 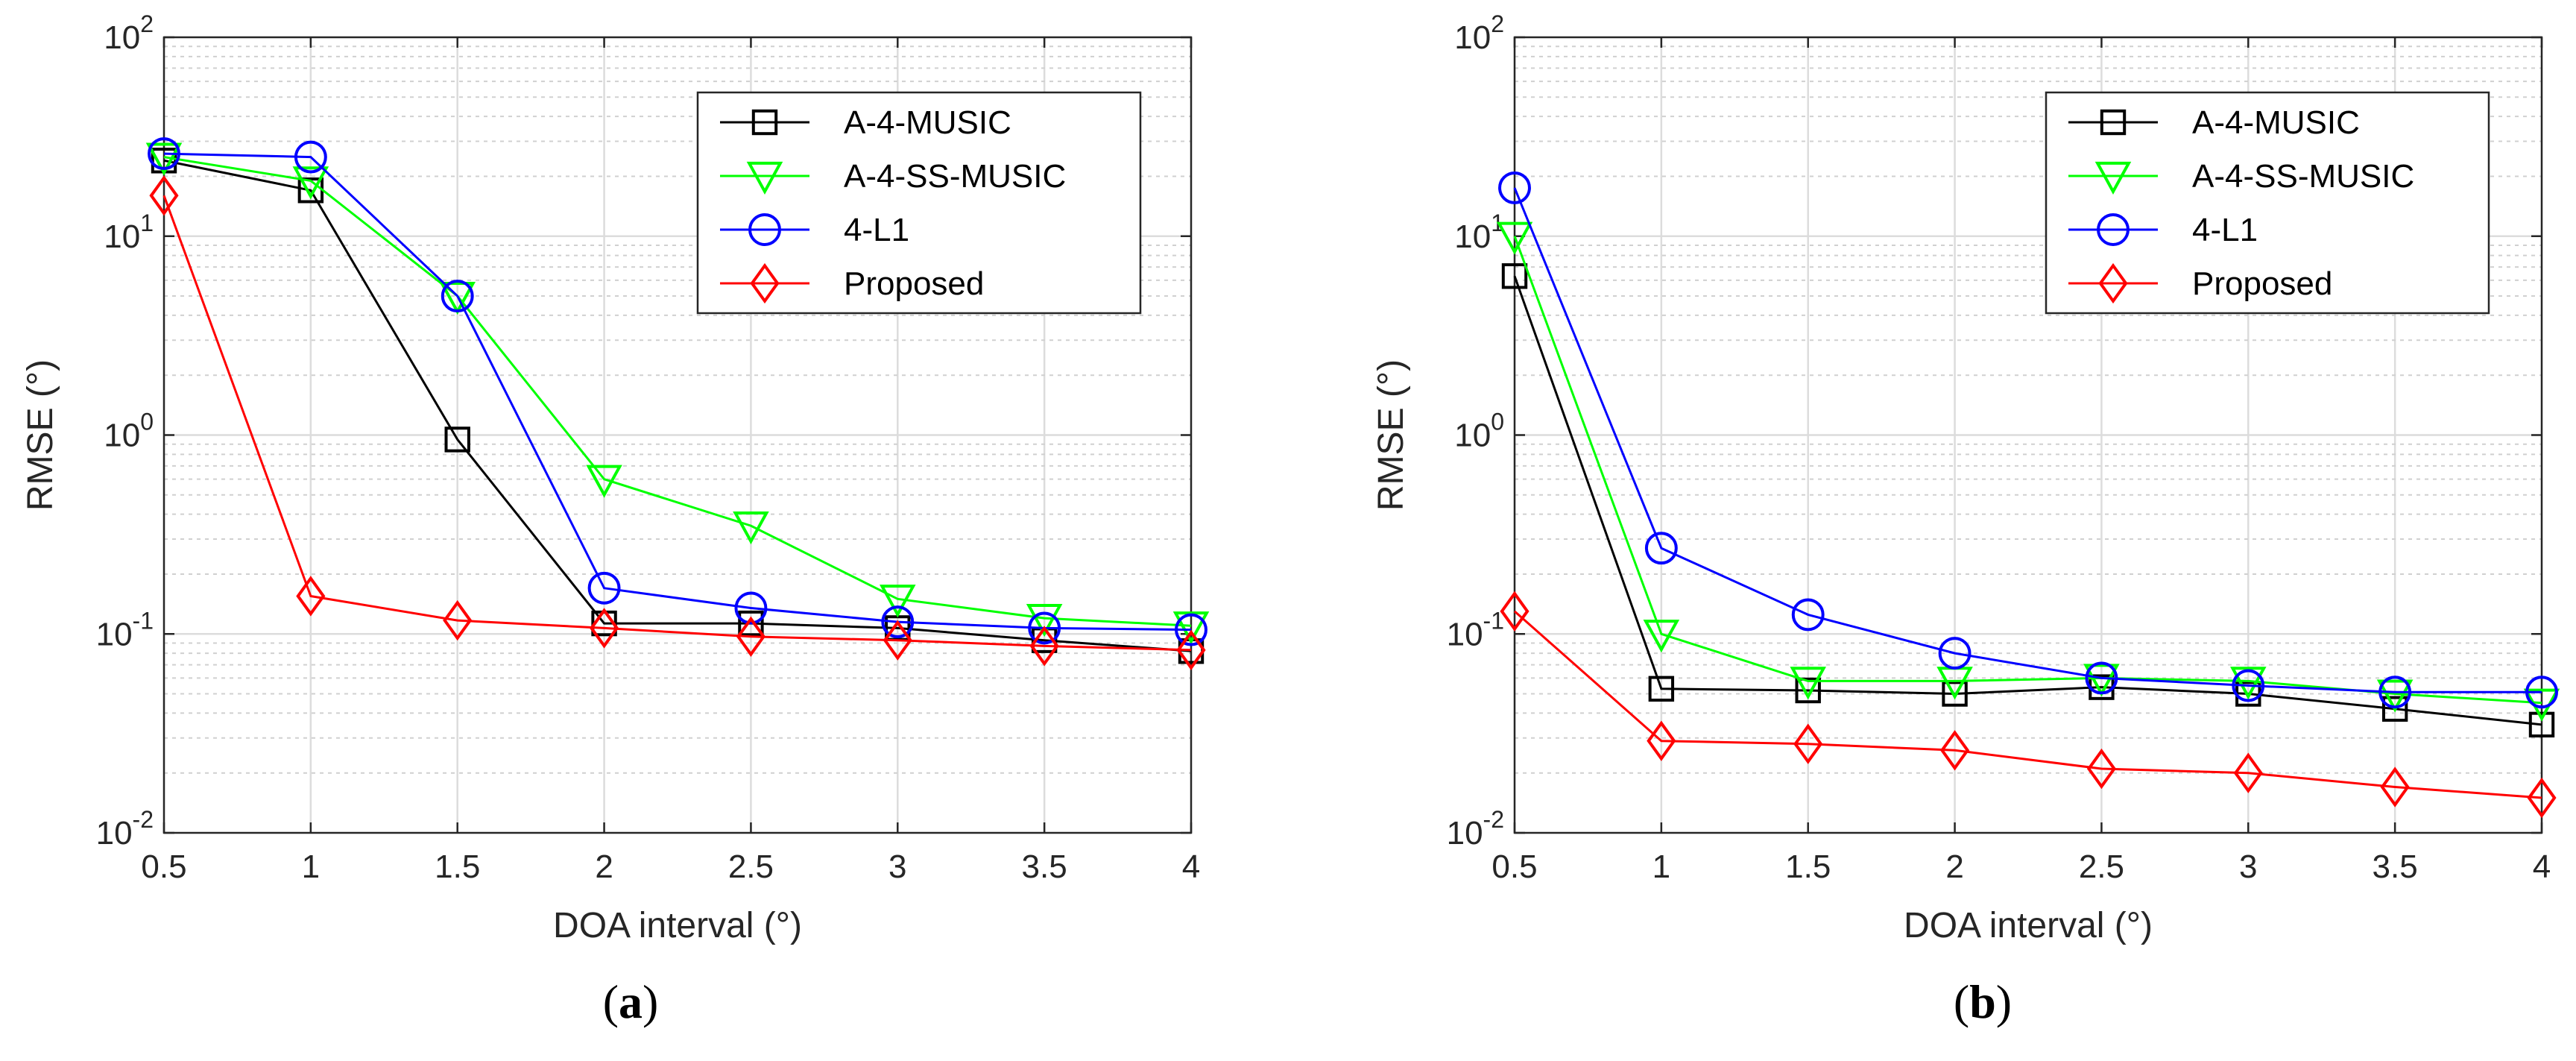 I want to click on panel-label: (a), so click(x=631, y=1002).